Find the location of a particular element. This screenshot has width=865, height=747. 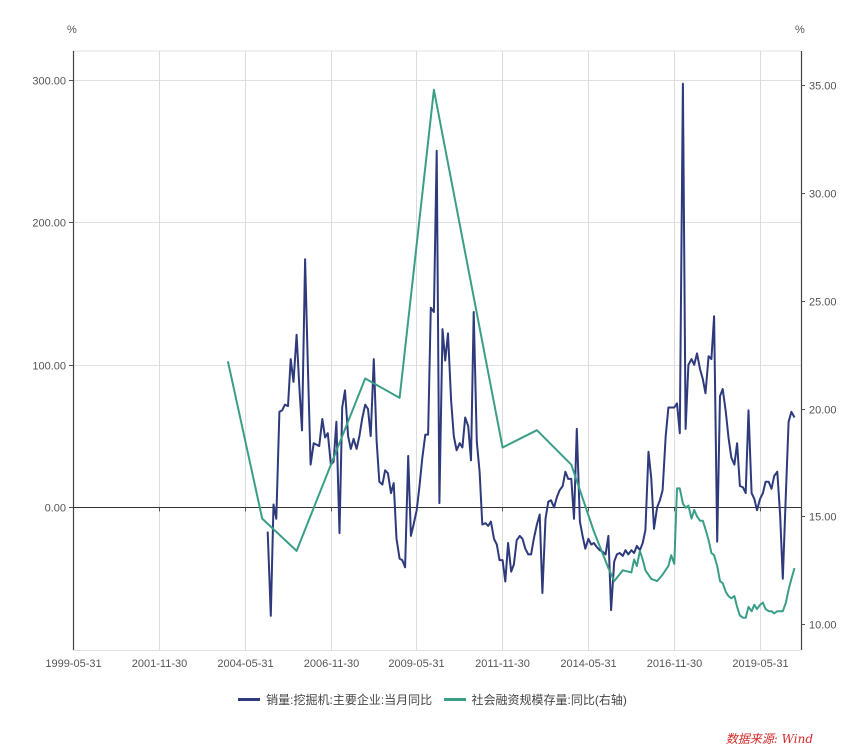

legend-item-social-financing: 社会融资规模存量:同比(右轴) is located at coordinates (535, 699).